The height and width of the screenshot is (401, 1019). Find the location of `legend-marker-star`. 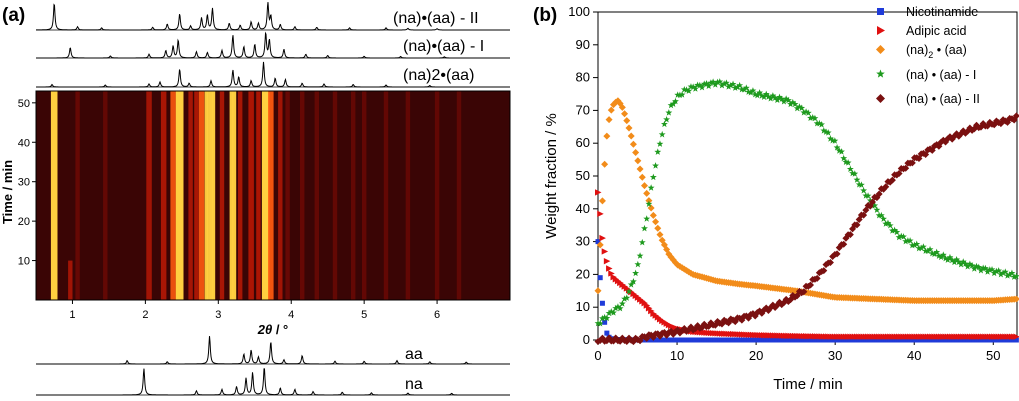

legend-marker-star is located at coordinates (880, 73).